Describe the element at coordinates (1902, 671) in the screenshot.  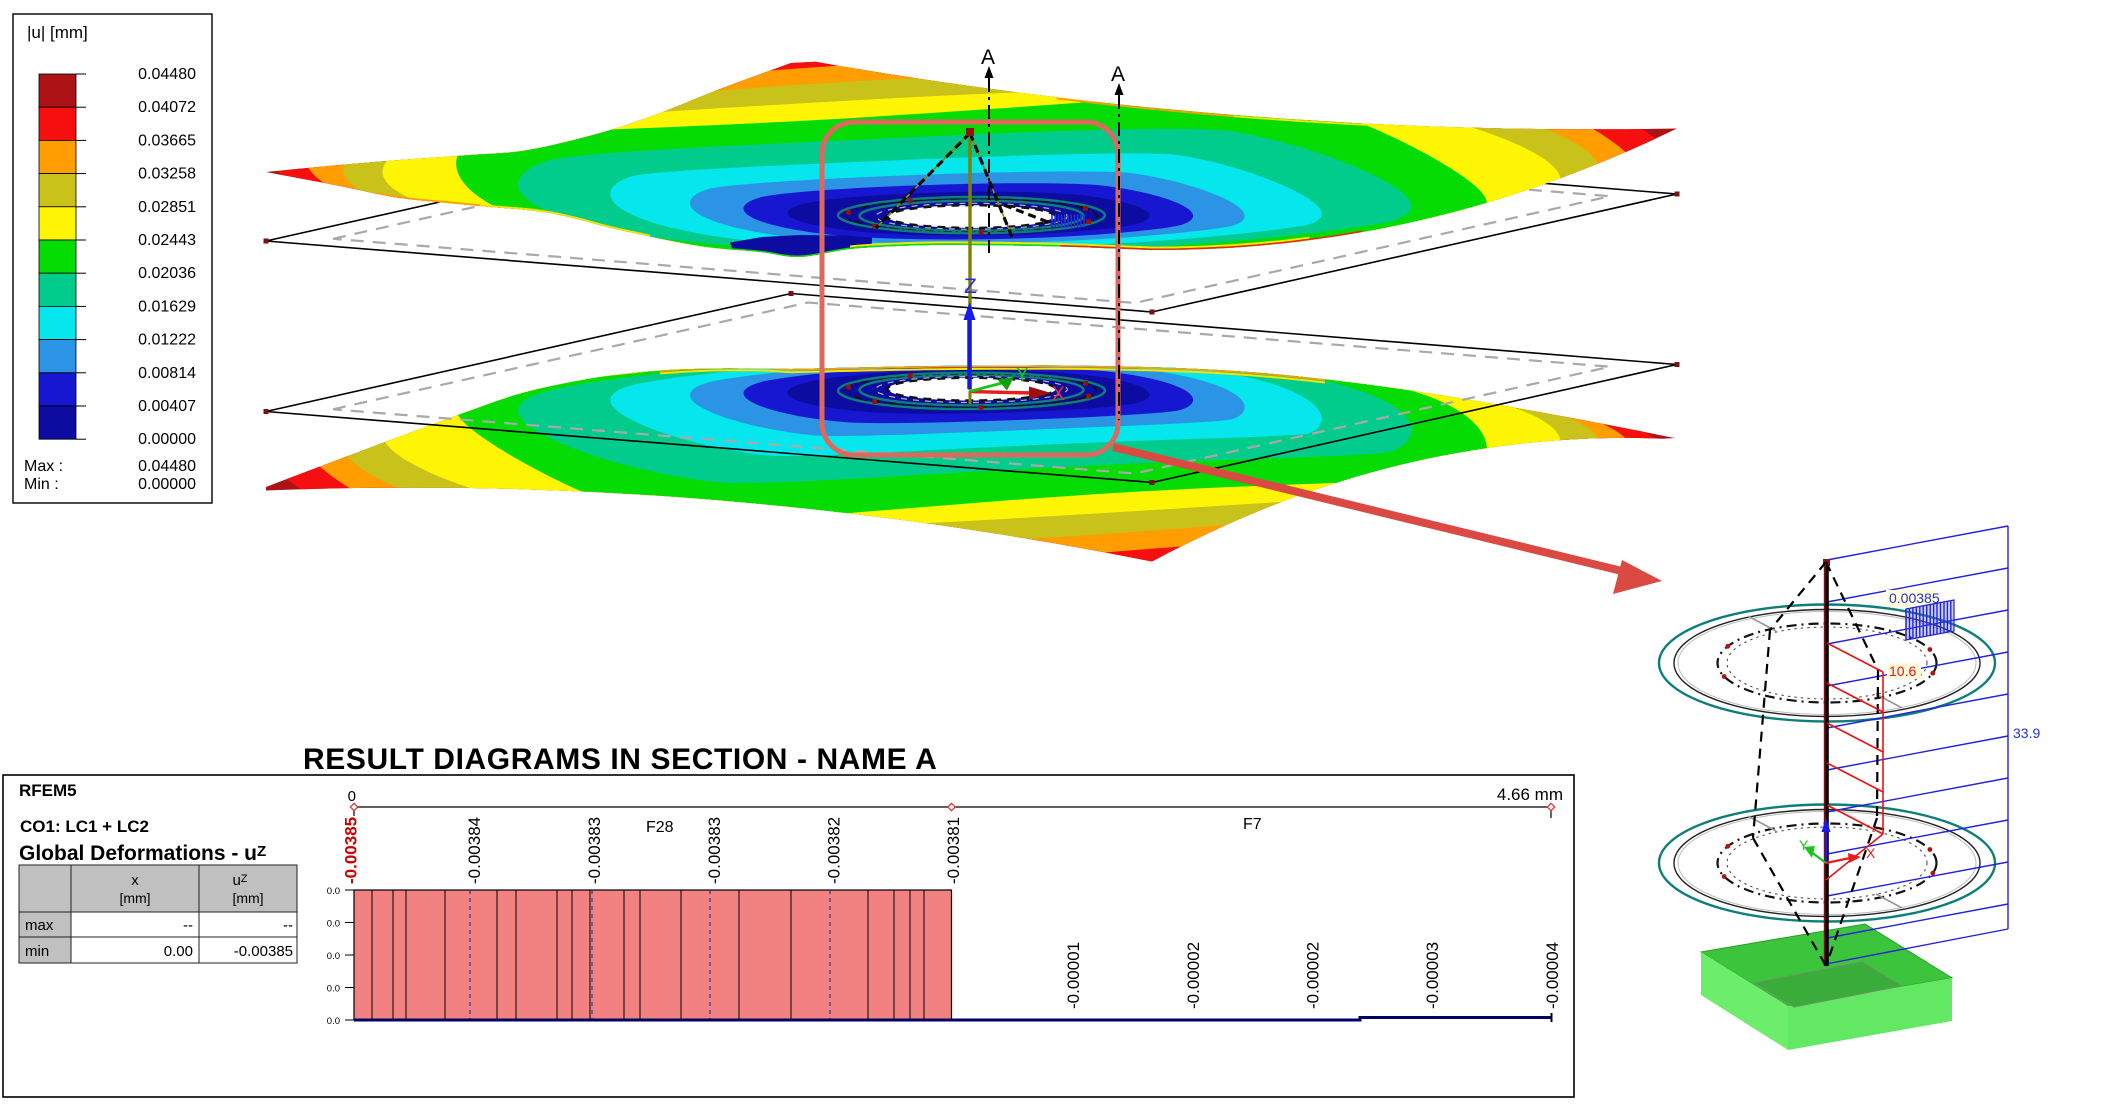
I see `svg-text: 10.6` at that location.